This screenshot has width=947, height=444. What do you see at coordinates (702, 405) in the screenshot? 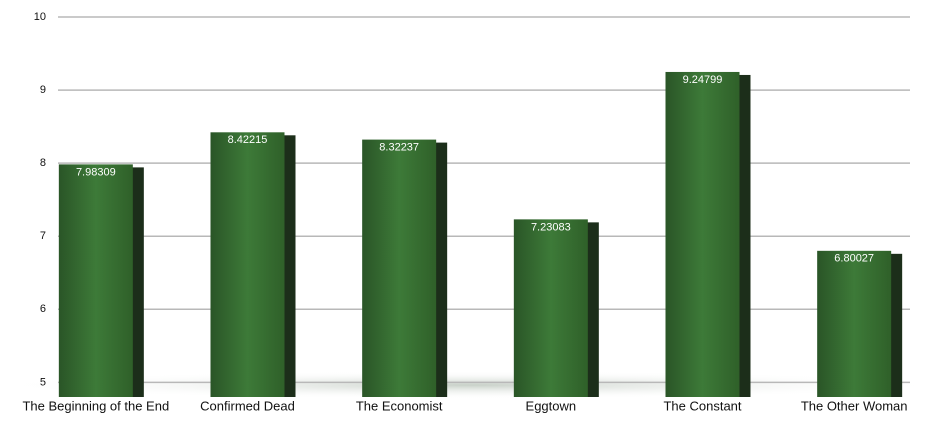
I see `x-tick-label: The Constant` at bounding box center [702, 405].